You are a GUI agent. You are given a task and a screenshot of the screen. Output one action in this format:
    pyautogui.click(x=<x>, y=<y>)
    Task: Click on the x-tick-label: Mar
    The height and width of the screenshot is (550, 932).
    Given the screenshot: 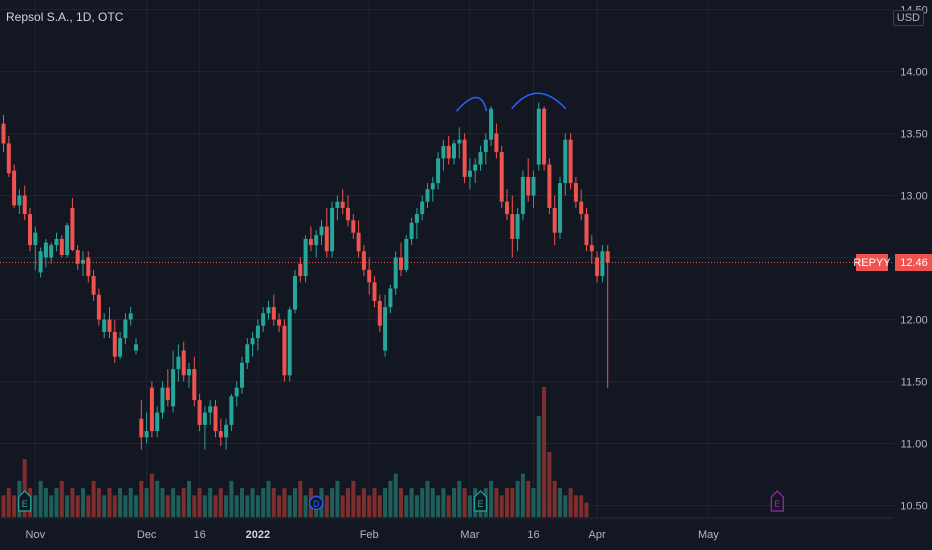 What is the action you would take?
    pyautogui.click(x=469, y=535)
    